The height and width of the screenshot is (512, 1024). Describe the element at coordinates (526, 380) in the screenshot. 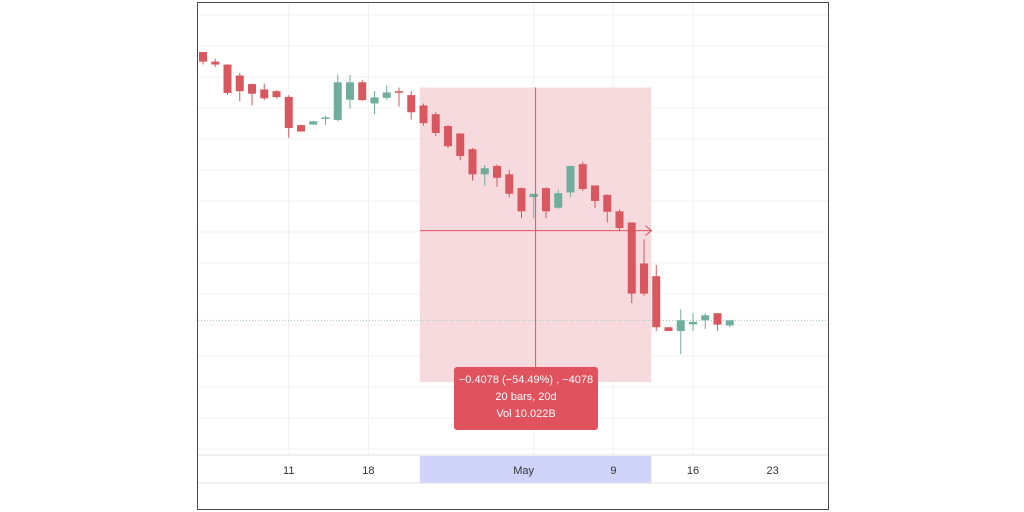

I see `measurement-change-text: −0.4078 (−54.49%) , −4078` at that location.